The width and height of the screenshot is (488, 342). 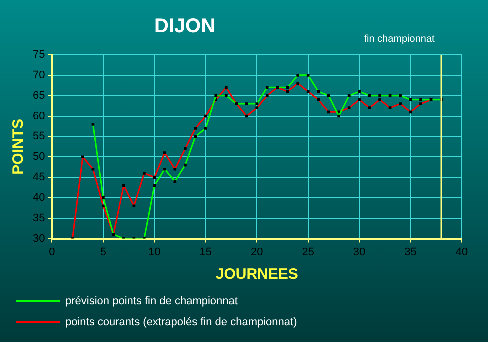 What do you see at coordinates (39, 238) in the screenshot?
I see `y-tick-label: 30` at bounding box center [39, 238].